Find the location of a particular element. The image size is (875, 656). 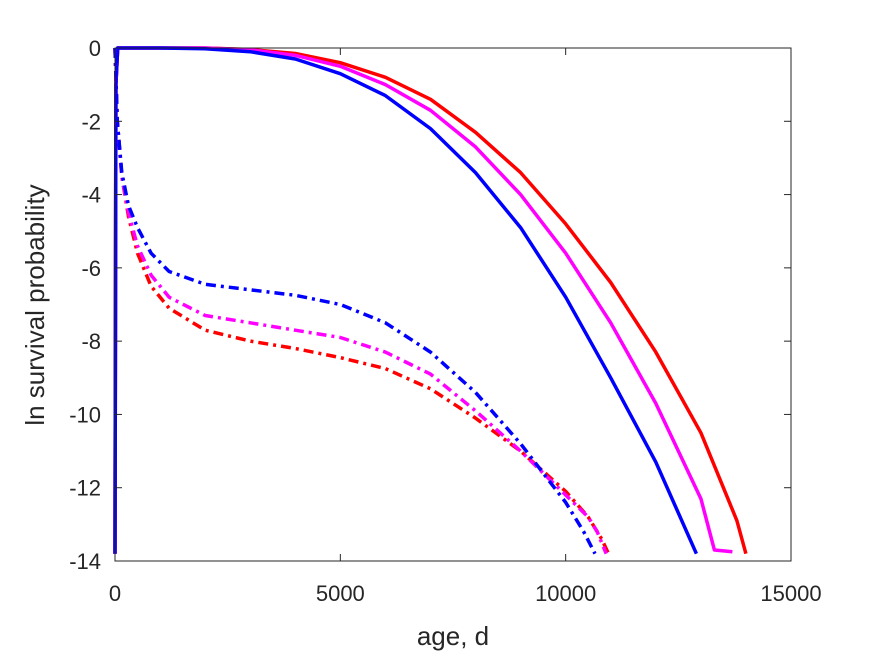

x-axis-label: age, d is located at coordinates (453, 636).